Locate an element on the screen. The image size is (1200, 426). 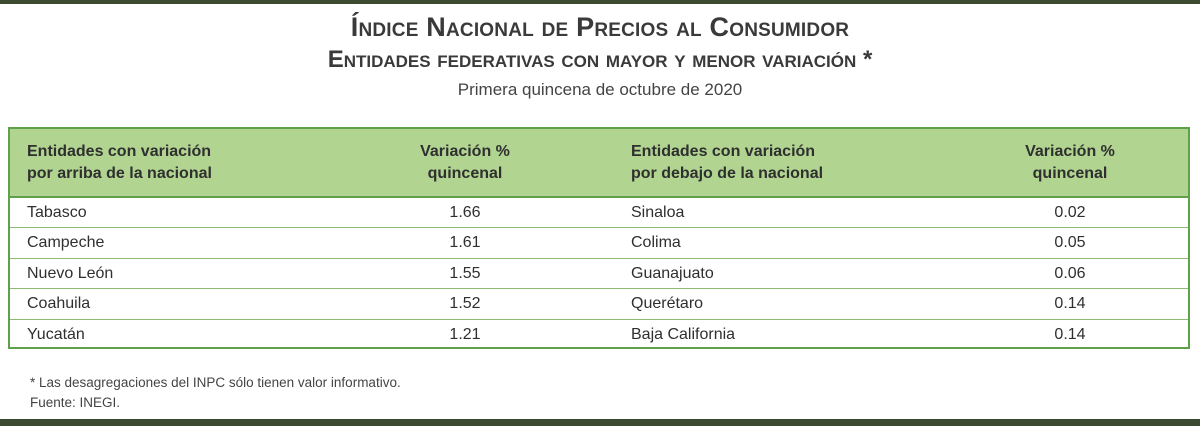
period-label: Primera quincena de octubre de 2020 is located at coordinates (600, 89).